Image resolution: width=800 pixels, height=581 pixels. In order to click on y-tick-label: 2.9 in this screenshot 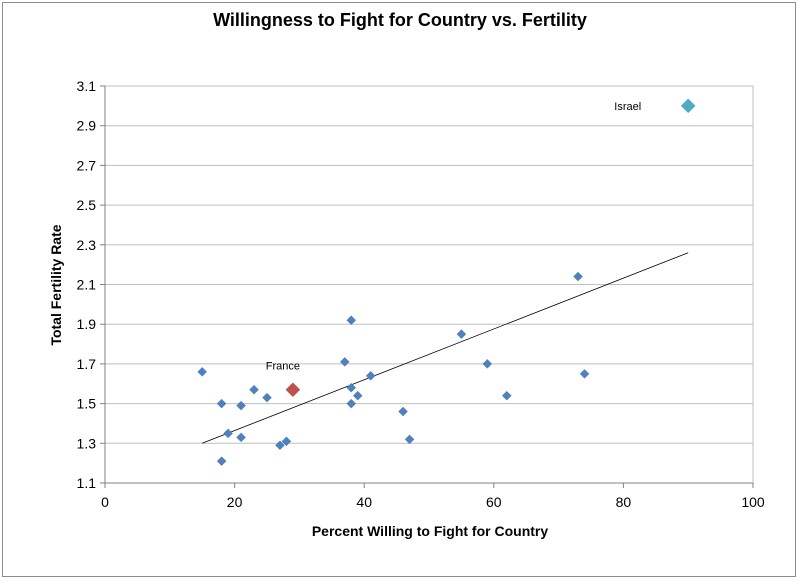, I will do `click(87, 126)`.